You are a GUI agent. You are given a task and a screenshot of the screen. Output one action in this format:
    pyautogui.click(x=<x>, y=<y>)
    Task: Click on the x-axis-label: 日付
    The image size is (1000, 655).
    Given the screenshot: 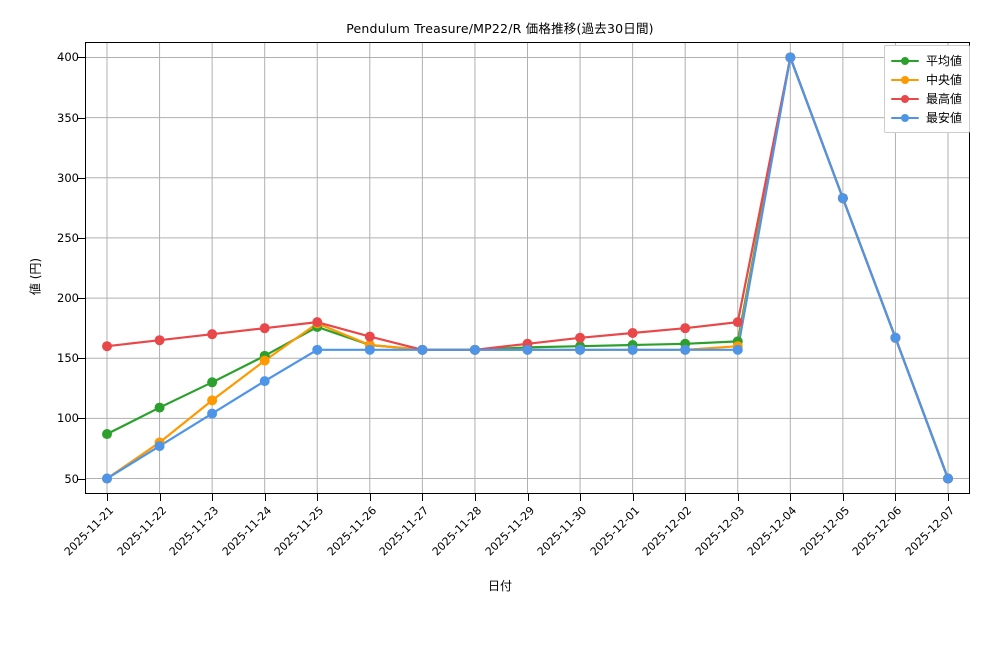 What is the action you would take?
    pyautogui.click(x=499, y=586)
    